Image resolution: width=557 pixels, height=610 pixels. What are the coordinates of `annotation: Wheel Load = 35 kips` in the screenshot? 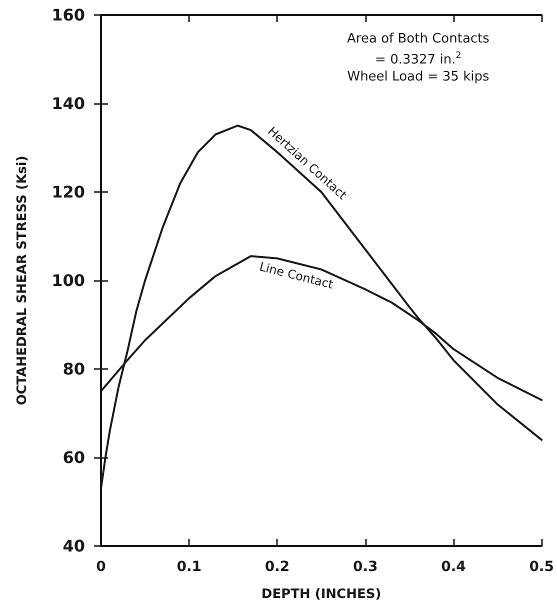 It's located at (418, 77).